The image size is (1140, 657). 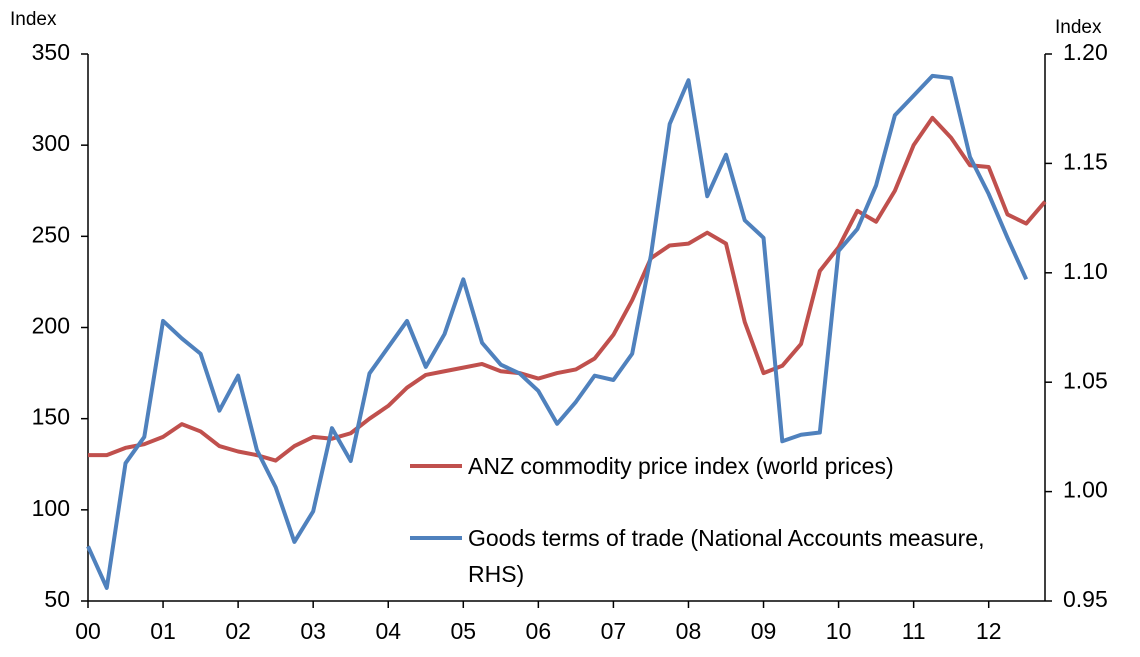 I want to click on x-tick-label: 00, so click(x=88, y=631).